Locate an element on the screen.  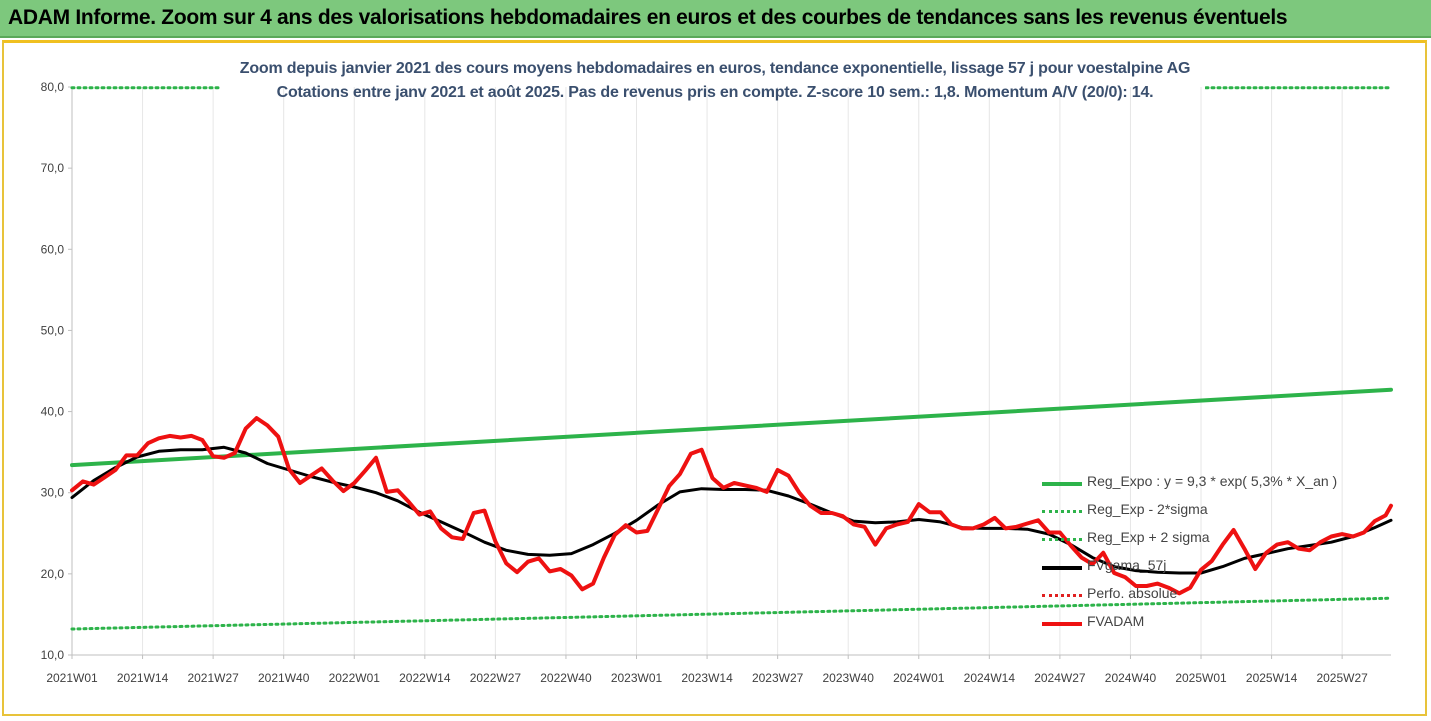
legend-label: Reg_Exp + 2 sigma is located at coordinates (1148, 537).